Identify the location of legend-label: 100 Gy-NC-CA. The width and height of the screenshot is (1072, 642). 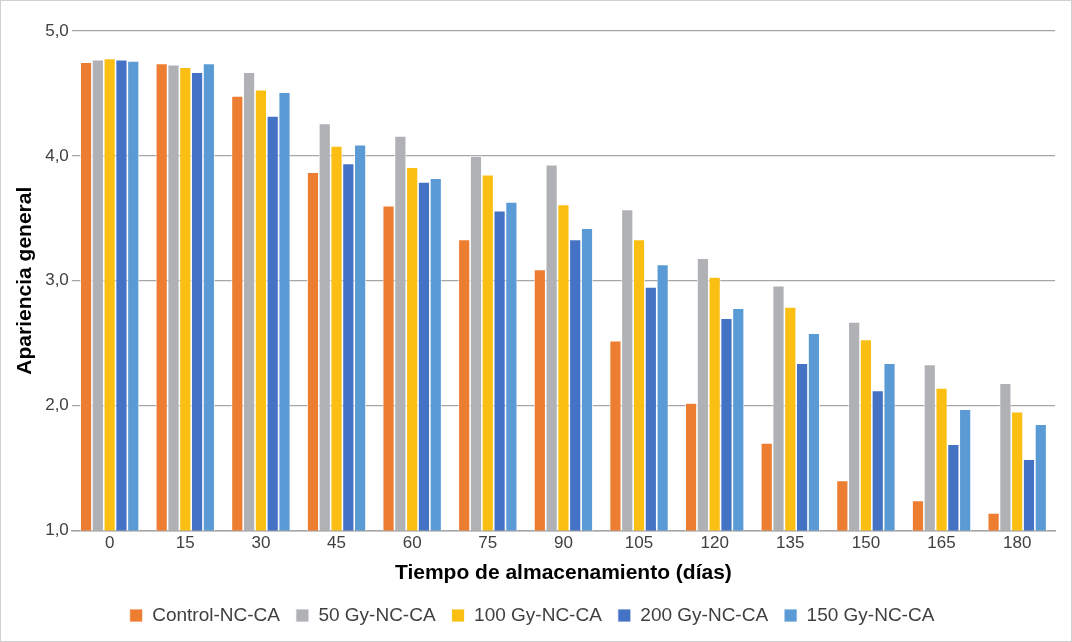
(538, 614).